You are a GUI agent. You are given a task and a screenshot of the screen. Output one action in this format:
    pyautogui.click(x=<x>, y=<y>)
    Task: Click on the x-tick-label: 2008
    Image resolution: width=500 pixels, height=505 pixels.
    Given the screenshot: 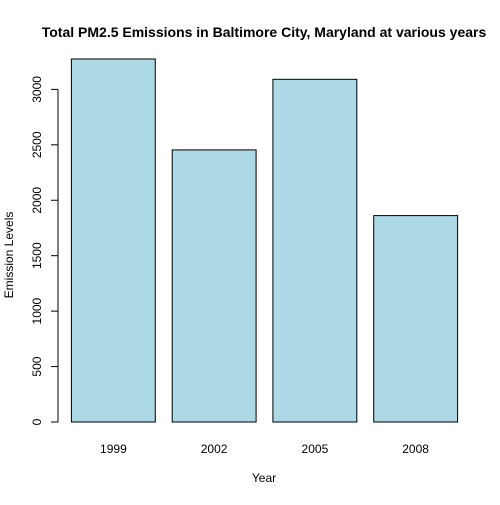 What is the action you would take?
    pyautogui.click(x=415, y=449)
    